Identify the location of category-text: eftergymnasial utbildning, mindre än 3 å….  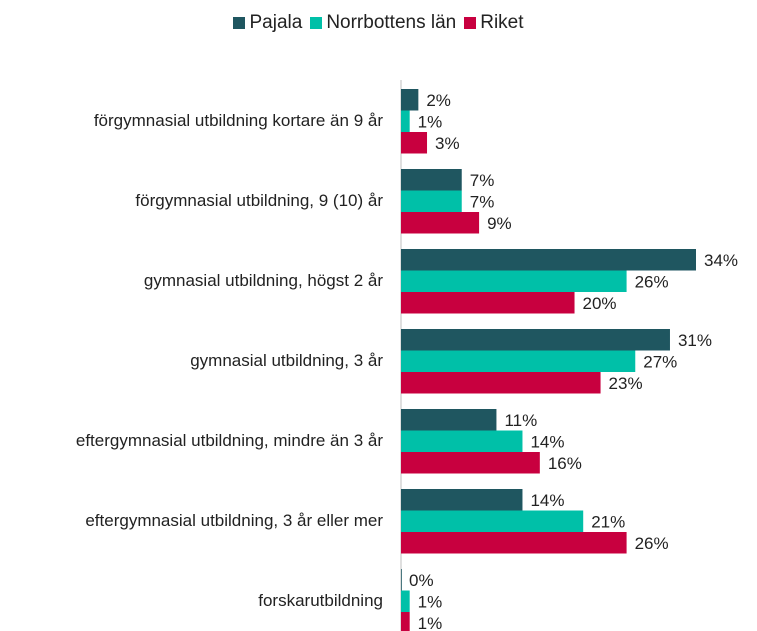
(229, 441).